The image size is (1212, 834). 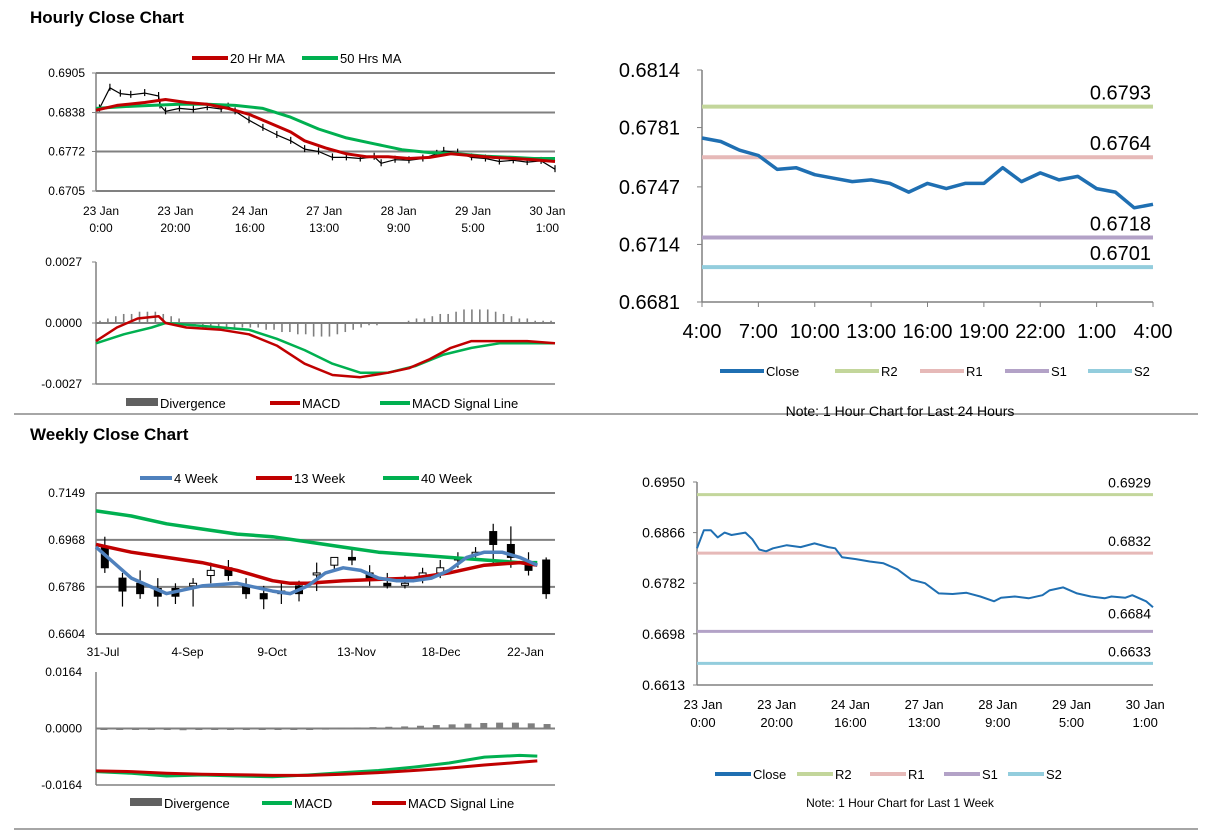 What do you see at coordinates (663, 634) in the screenshot?
I see `y-tick-label: 0.6698` at bounding box center [663, 634].